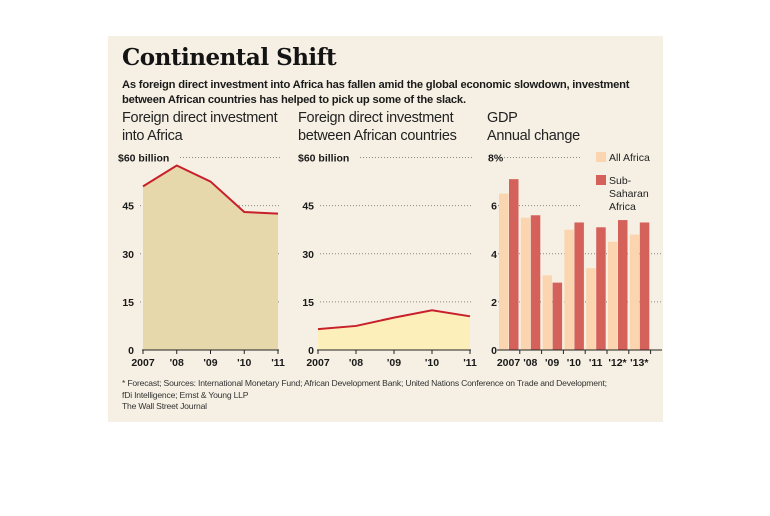 Image resolution: width=770 pixels, height=516 pixels. I want to click on chart2-title-line2: between African countries, so click(377, 136).